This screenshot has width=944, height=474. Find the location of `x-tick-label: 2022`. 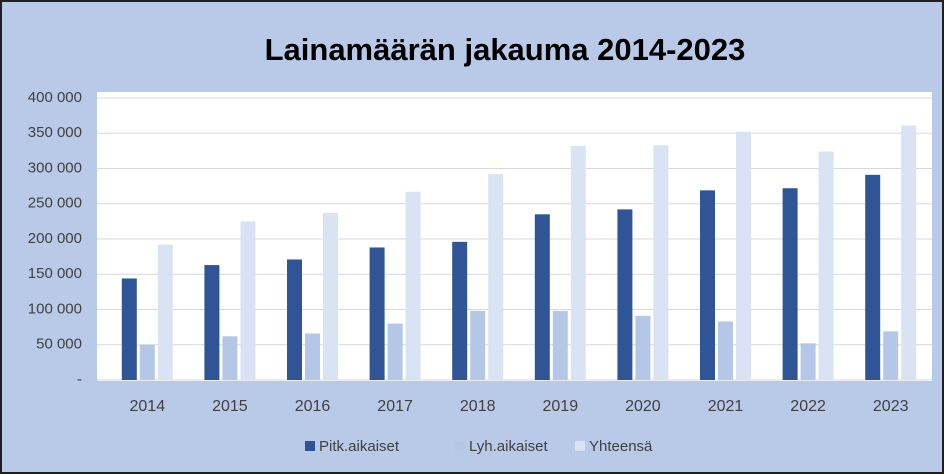

x-tick-label: 2022 is located at coordinates (808, 406).